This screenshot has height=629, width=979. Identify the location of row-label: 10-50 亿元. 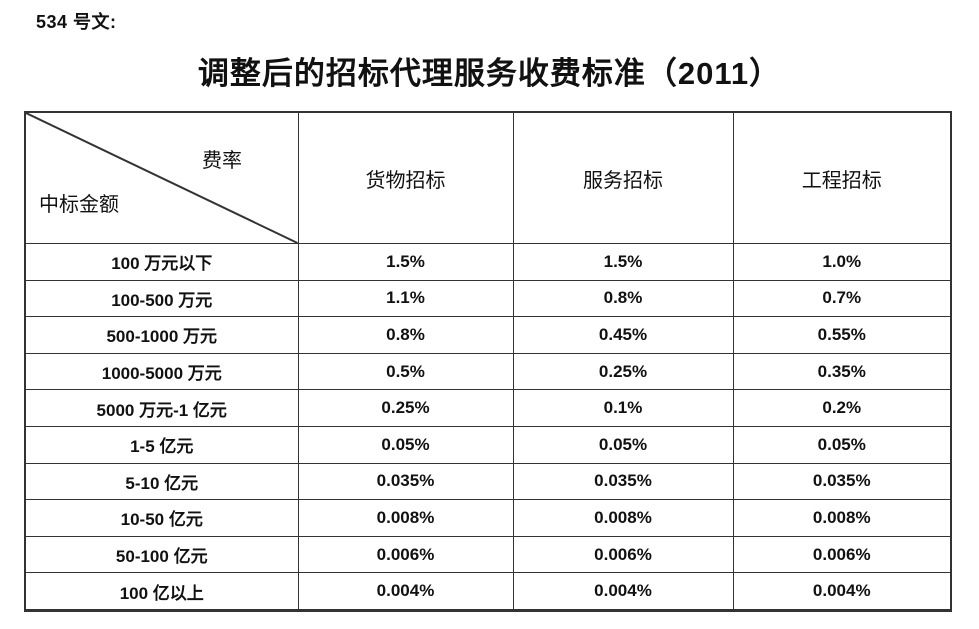
(161, 518).